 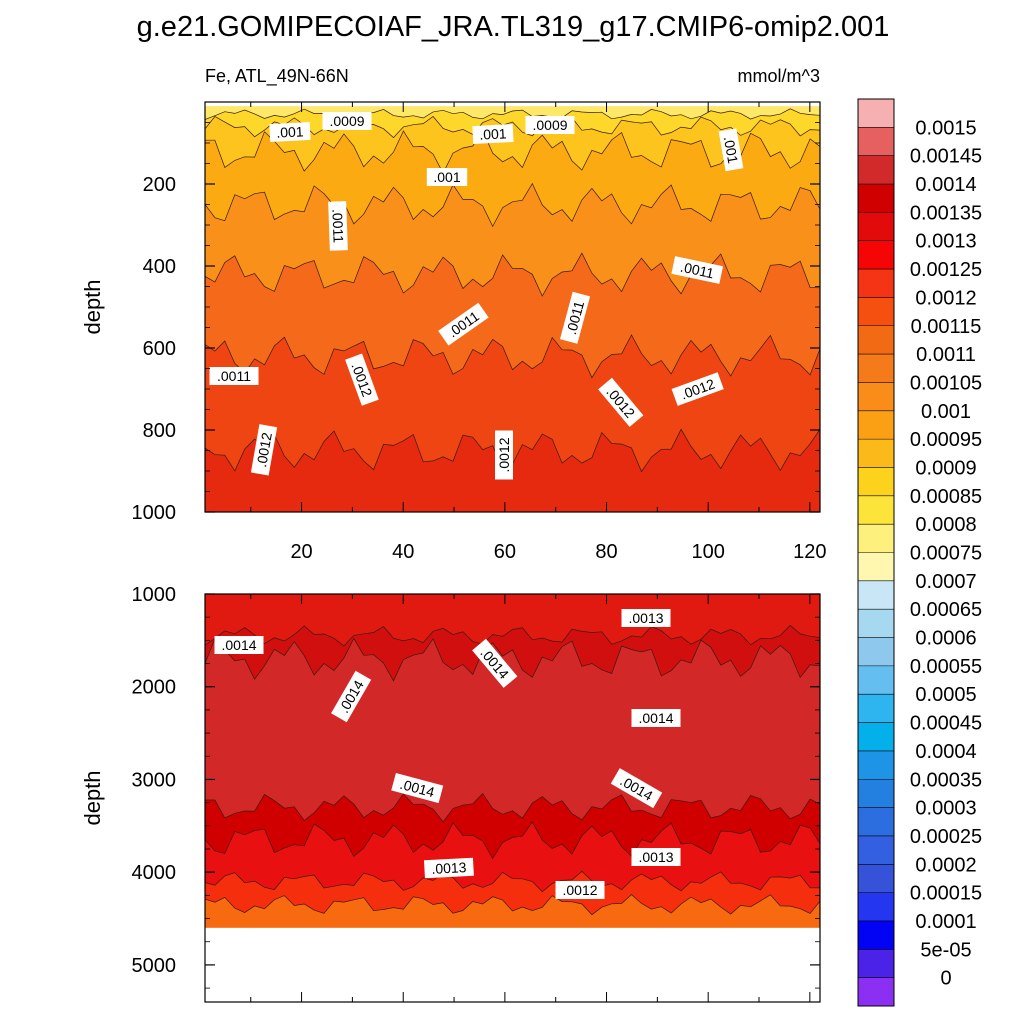 What do you see at coordinates (946, 667) in the screenshot?
I see `colorbar-label: 0.00055` at bounding box center [946, 667].